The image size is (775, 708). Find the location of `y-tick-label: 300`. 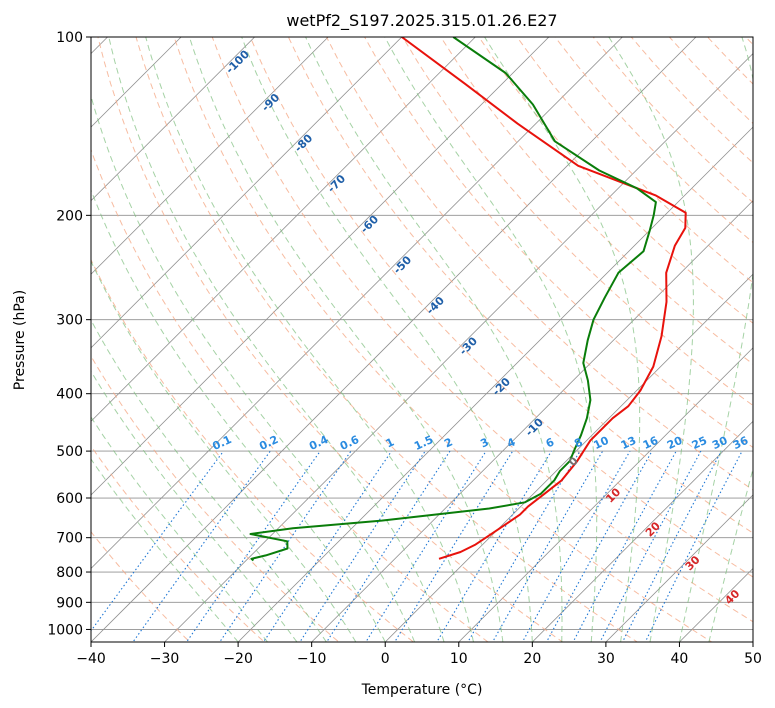

y-tick-label: 300 is located at coordinates (69, 321).